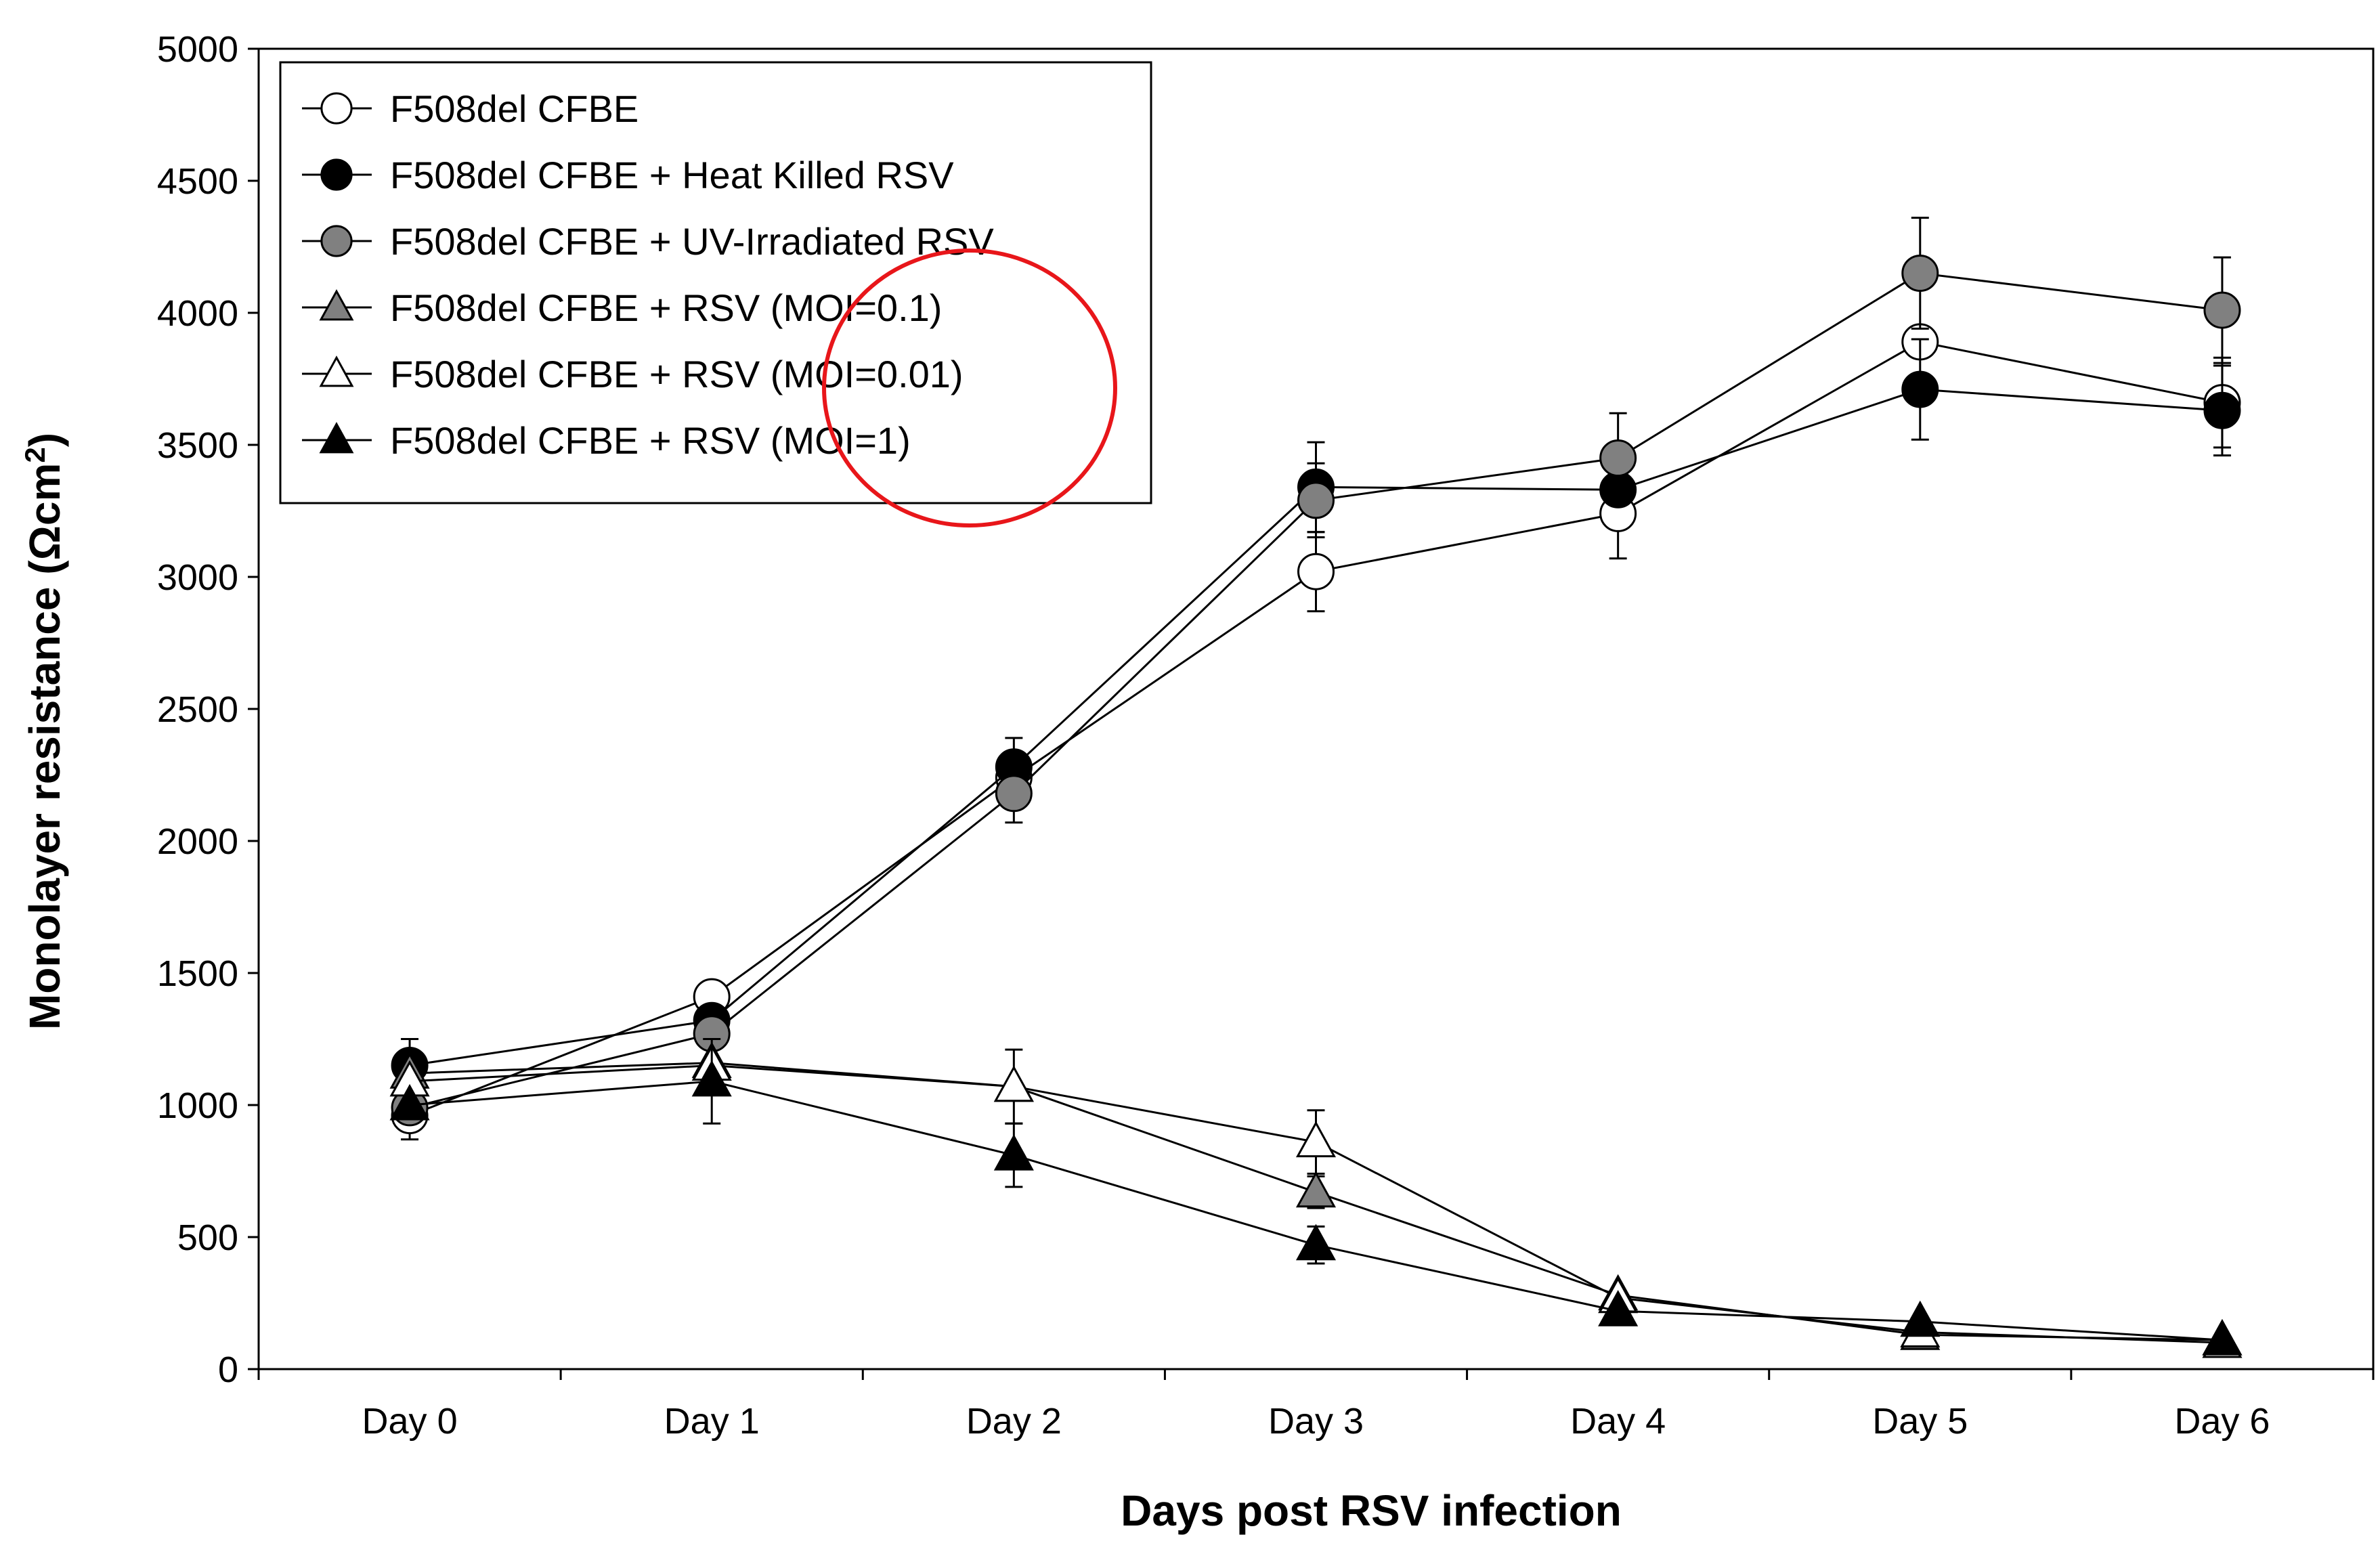 The width and height of the screenshot is (2380, 1556). Describe the element at coordinates (514, 108) in the screenshot. I see `legend-label: F508del CFBE` at that location.